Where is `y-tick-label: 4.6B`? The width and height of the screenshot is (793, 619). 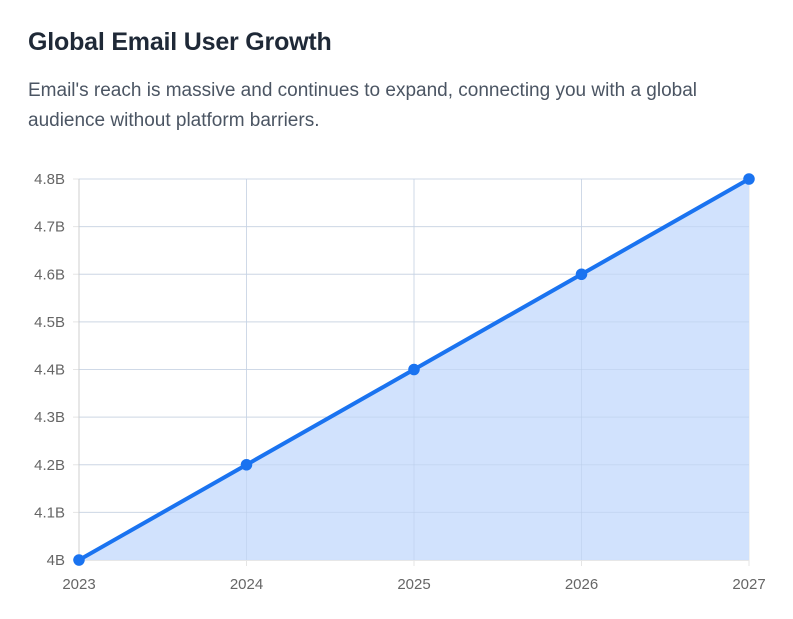
y-tick-label: 4.6B is located at coordinates (49, 274).